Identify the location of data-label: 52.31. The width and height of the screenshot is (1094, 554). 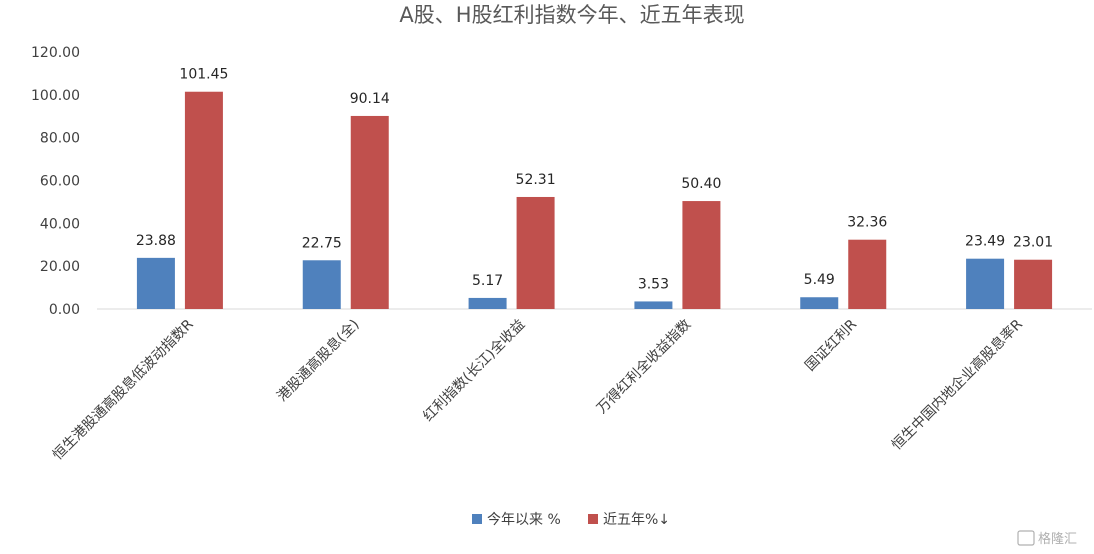
(536, 180).